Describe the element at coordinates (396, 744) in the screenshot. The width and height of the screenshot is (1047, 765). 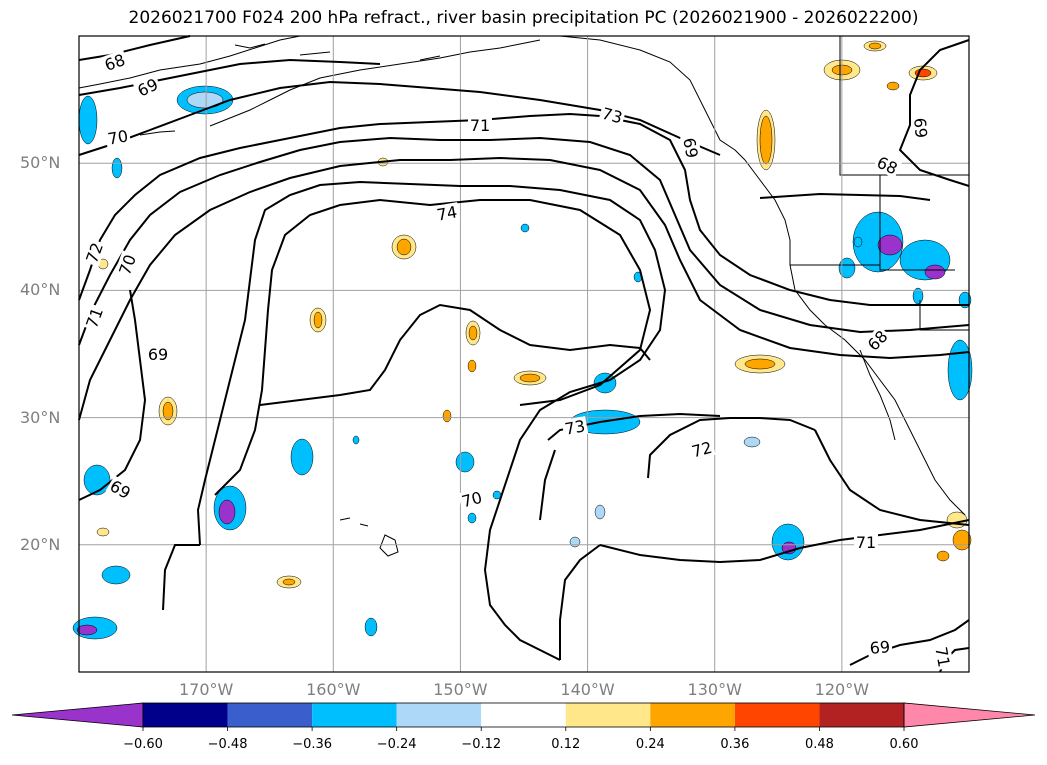
I see `colorbar-tick-label: −0.24` at that location.